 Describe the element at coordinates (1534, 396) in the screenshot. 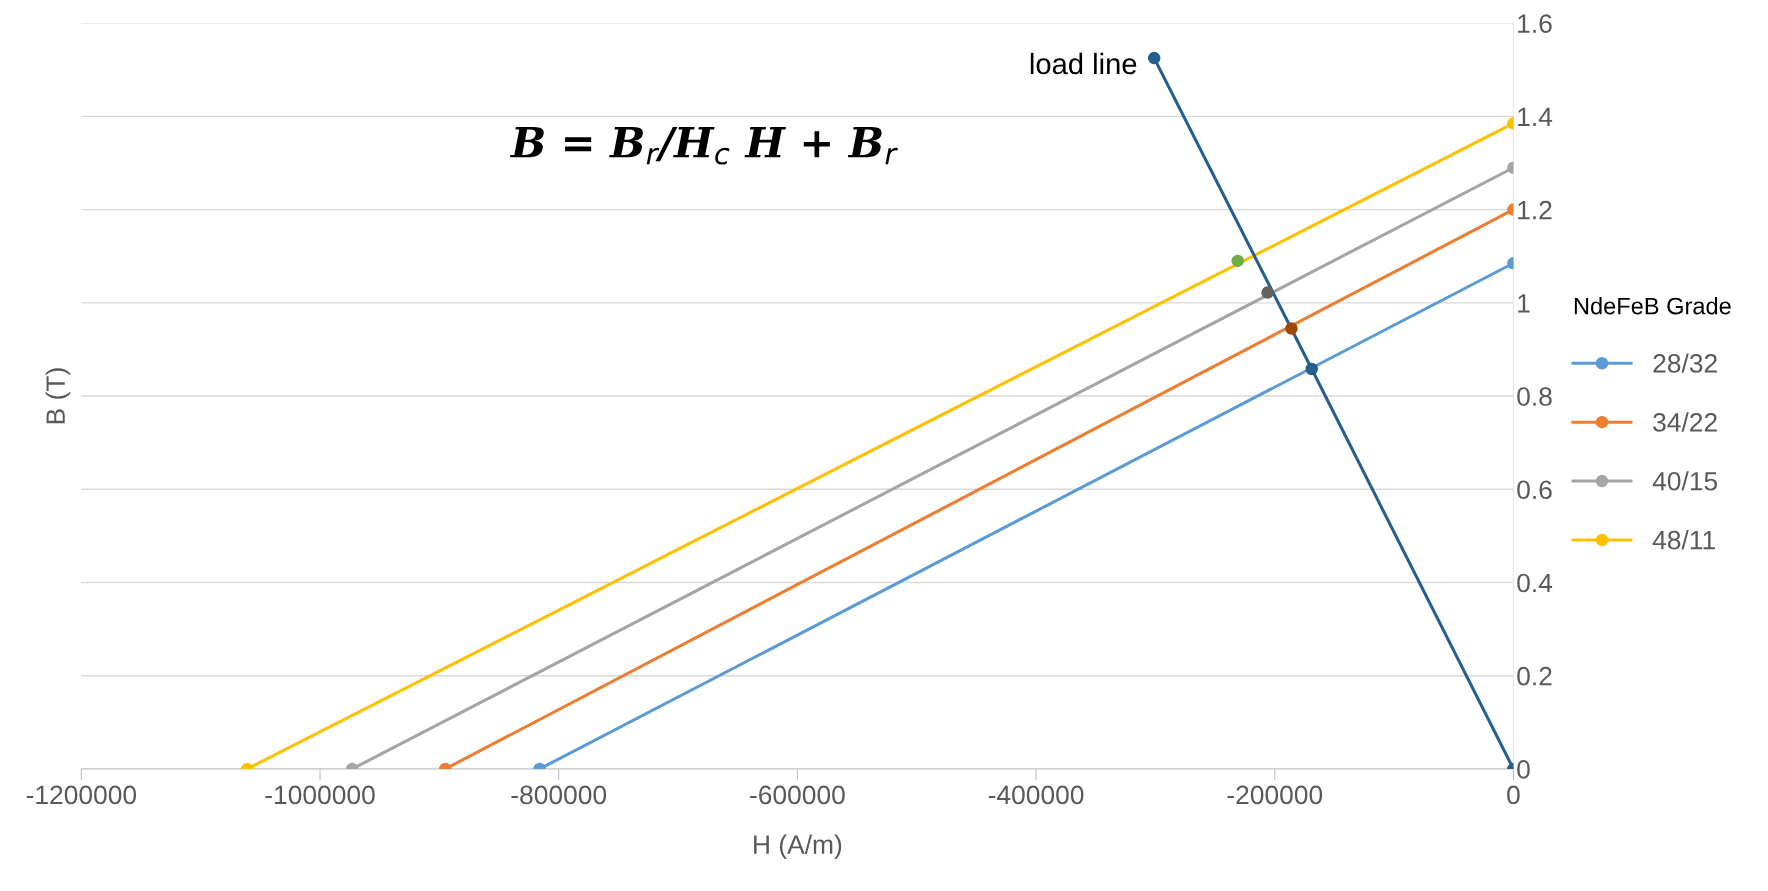

I see `y-tick-label: 0.8` at that location.